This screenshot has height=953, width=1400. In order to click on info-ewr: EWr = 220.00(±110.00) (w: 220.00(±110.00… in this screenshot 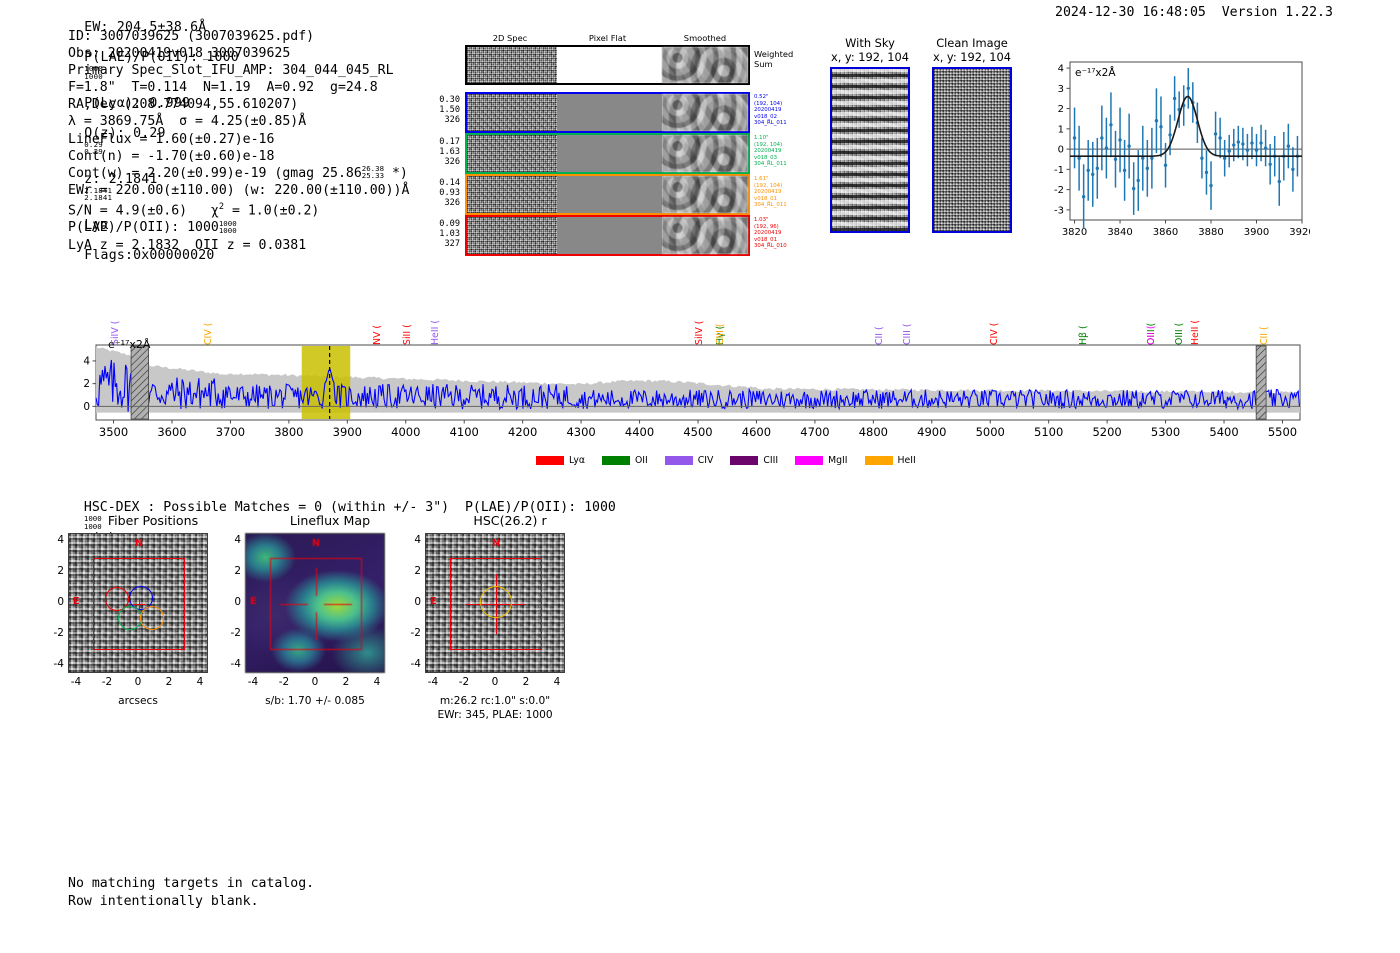, I will do `click(239, 190)`.